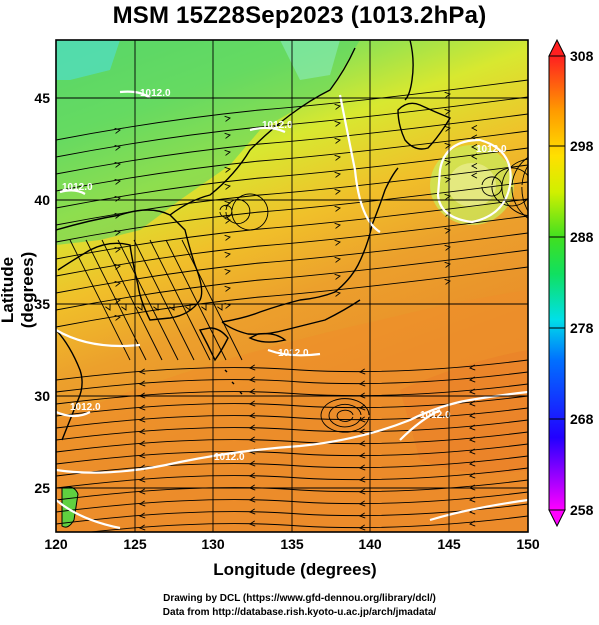  What do you see at coordinates (582, 237) in the screenshot?
I see `colorbar-tick-label: 288` at bounding box center [582, 237].